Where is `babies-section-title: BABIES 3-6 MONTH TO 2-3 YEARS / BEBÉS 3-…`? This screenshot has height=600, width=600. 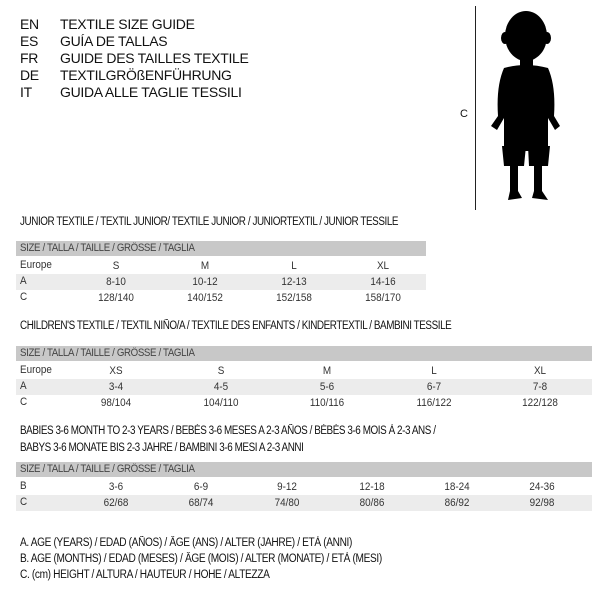
babies-section-title: BABIES 3-6 MONTH TO 2-3 YEARS / BEBÉS 3-… is located at coordinates (228, 431).